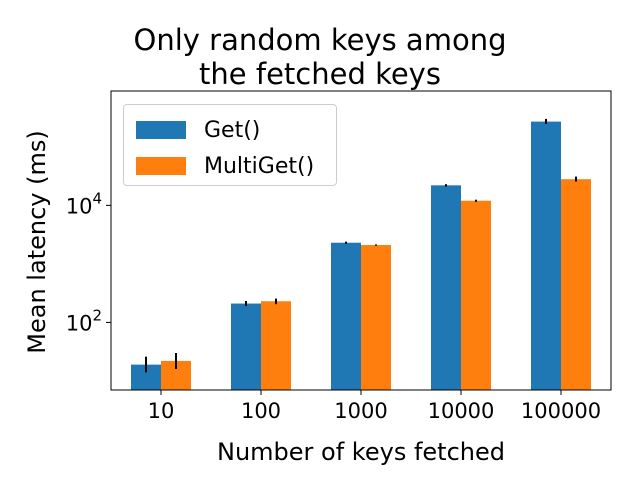 The height and width of the screenshot is (480, 640). Describe the element at coordinates (161, 130) in the screenshot. I see `legend-swatch-get` at that location.